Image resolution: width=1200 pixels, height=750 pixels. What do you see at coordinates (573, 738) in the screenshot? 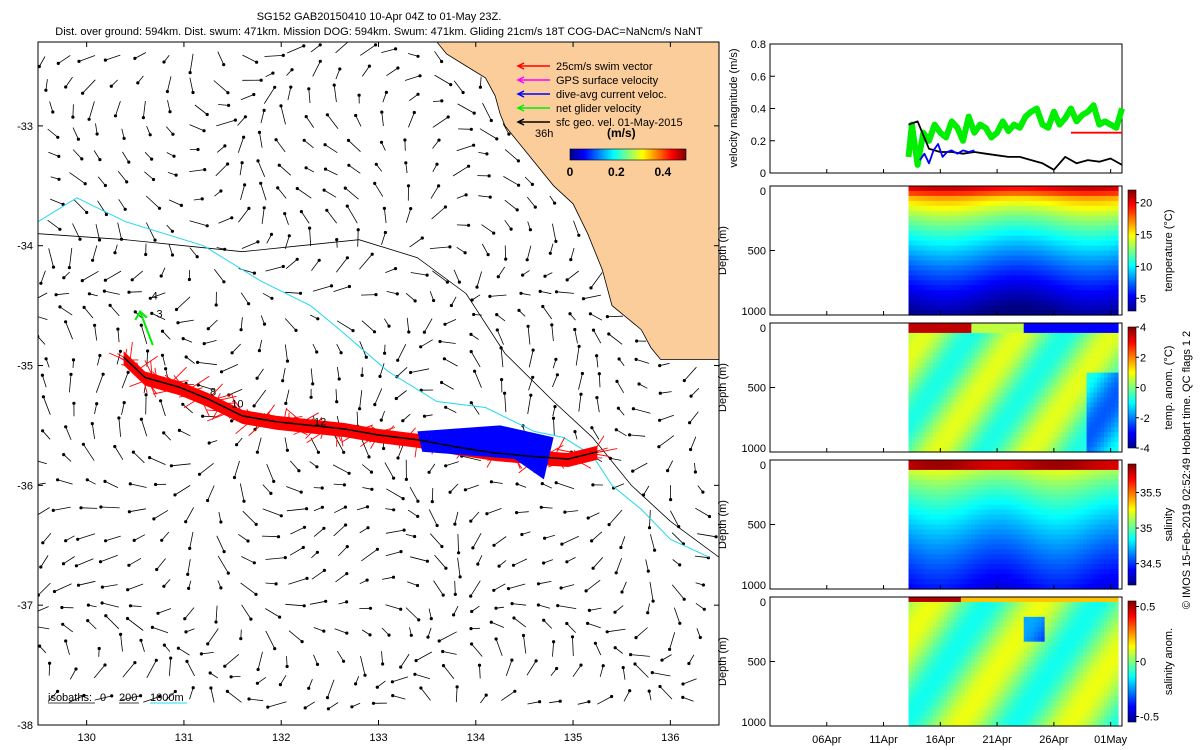
I see `map-x-tick-label: 135` at bounding box center [573, 738].